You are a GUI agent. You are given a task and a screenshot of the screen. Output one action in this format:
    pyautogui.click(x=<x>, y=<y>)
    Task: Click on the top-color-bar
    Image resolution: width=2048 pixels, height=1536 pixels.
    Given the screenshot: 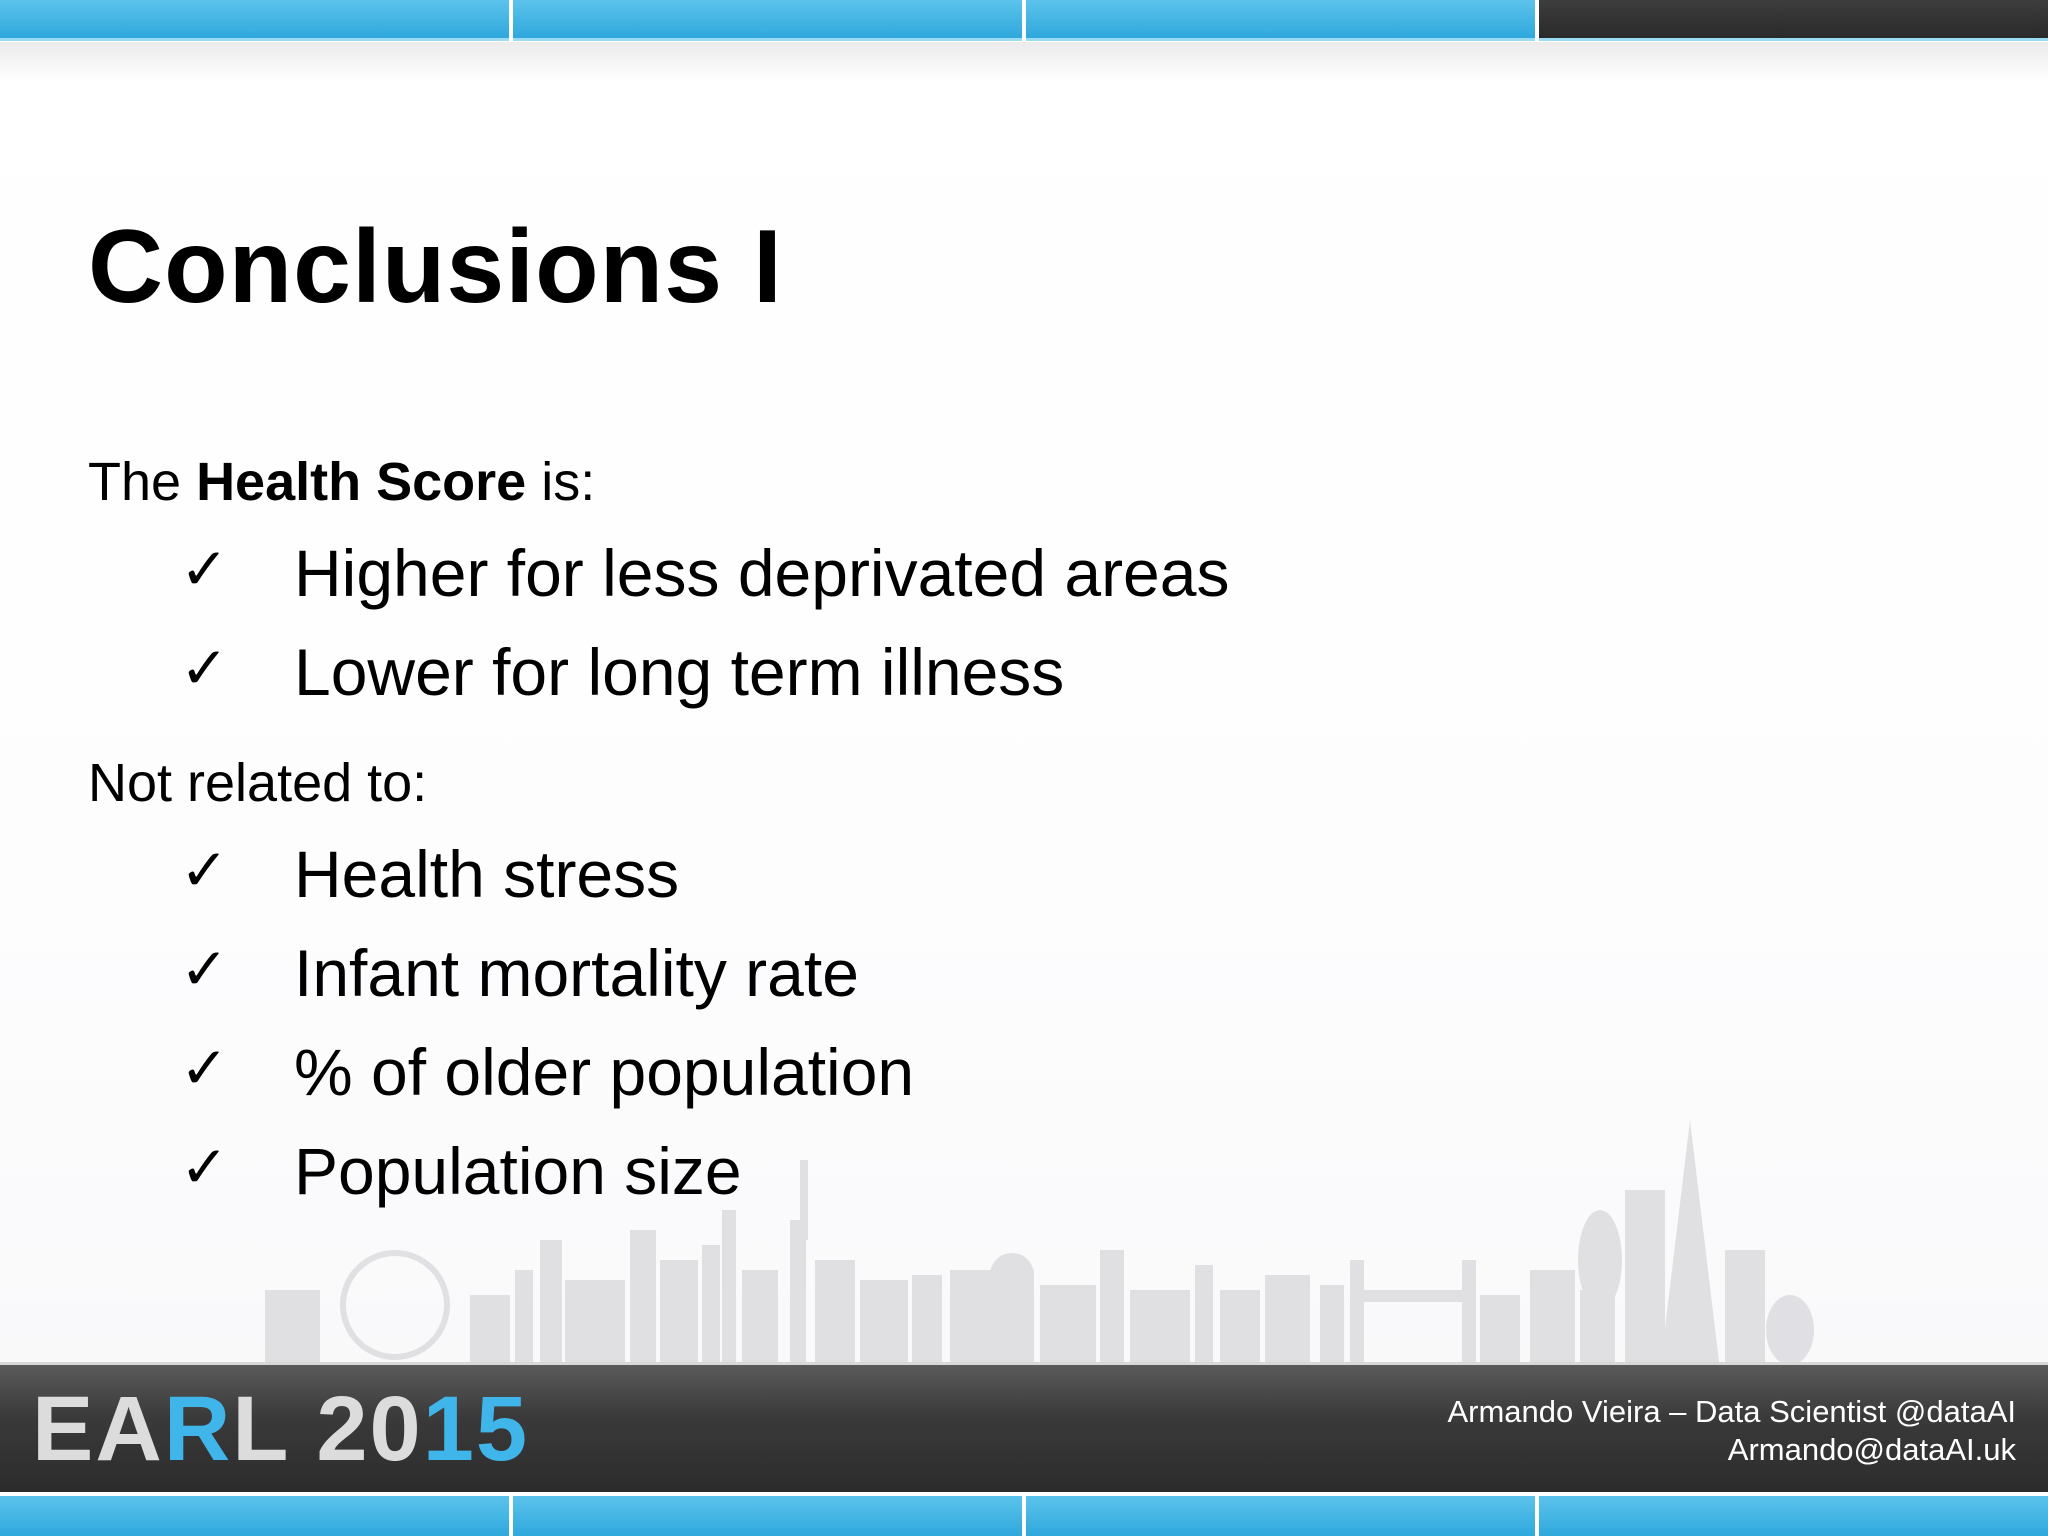 What is the action you would take?
    pyautogui.click(x=1024, y=24)
    